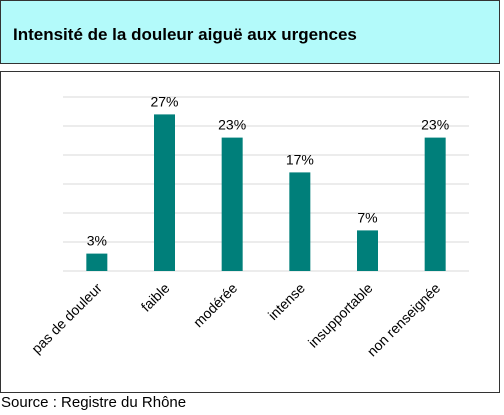  I want to click on data-label: 17%, so click(300, 159).